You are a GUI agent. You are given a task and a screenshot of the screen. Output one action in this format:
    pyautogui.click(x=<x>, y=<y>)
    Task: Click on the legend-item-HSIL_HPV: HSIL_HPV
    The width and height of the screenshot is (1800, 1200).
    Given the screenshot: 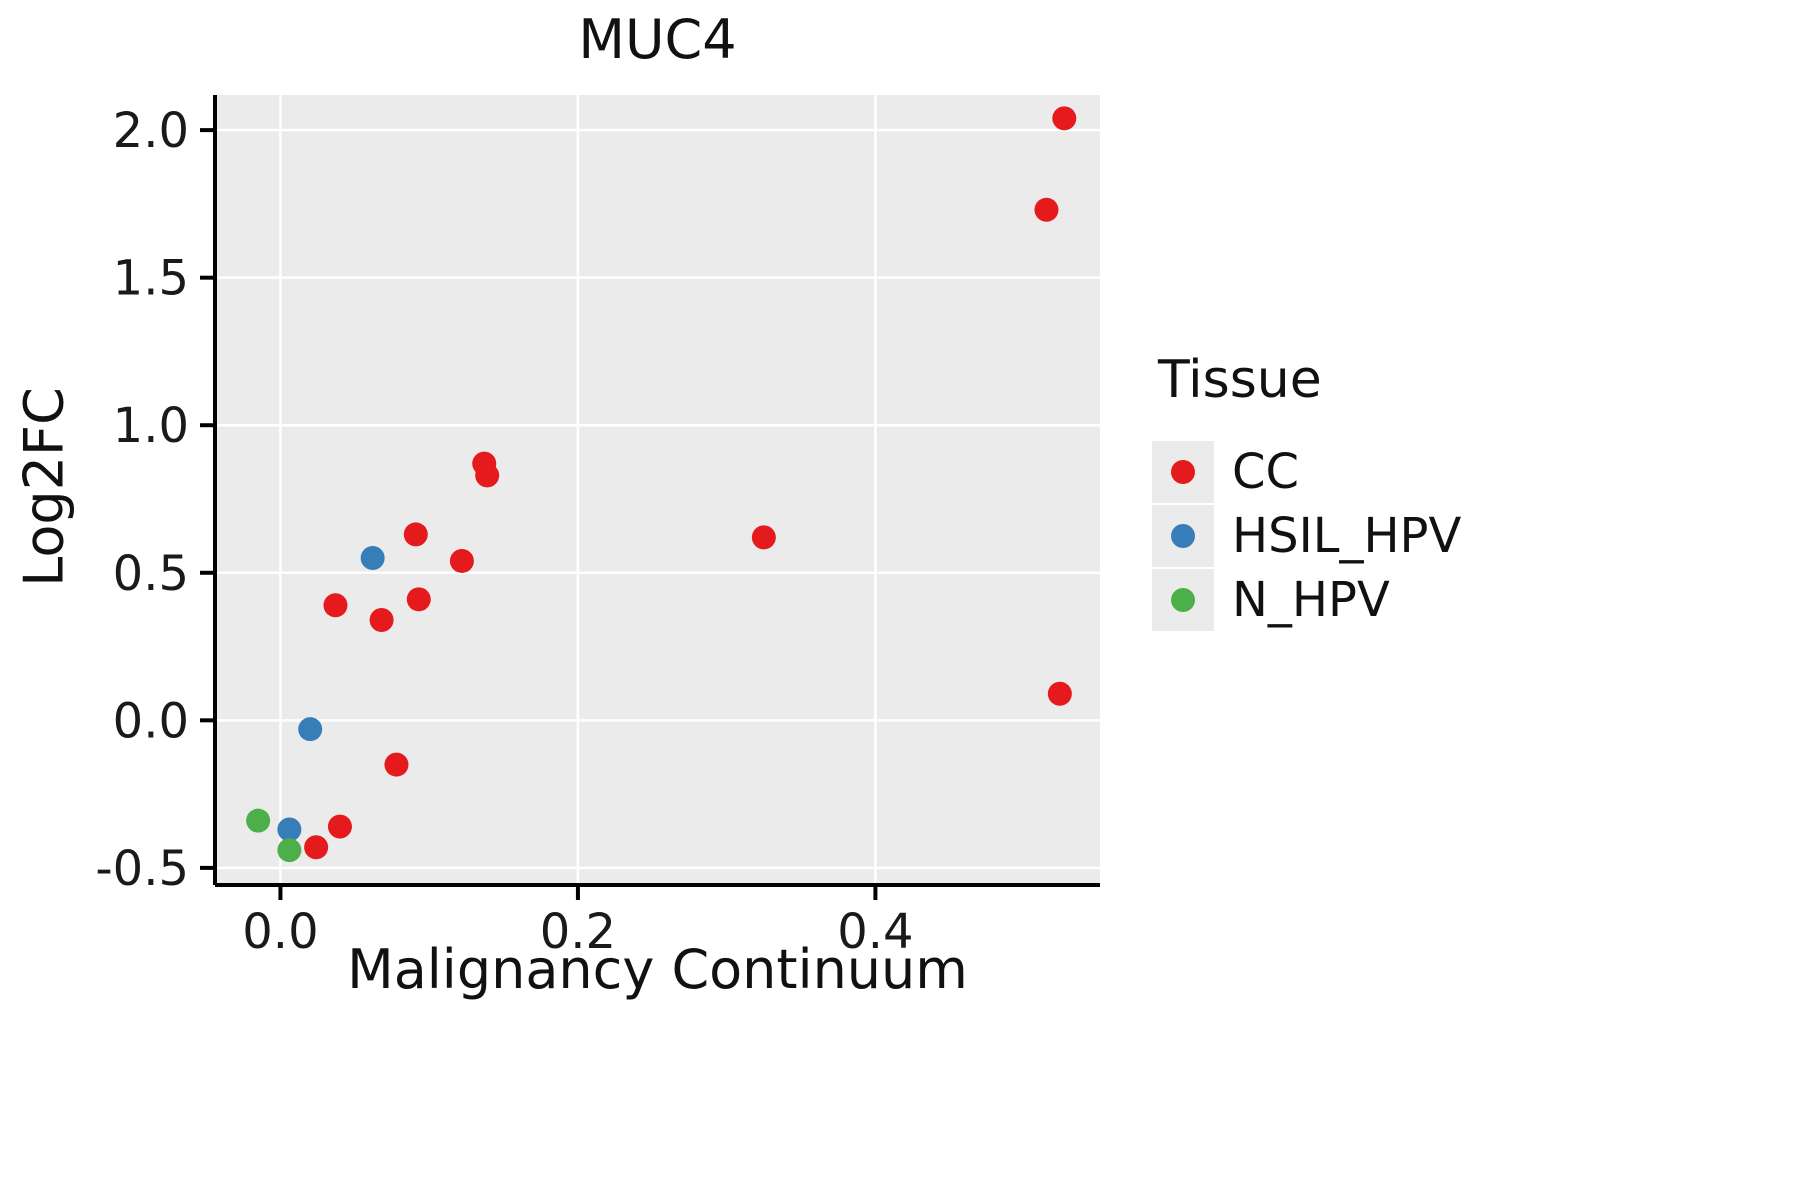 What is the action you would take?
    pyautogui.click(x=1306, y=536)
    